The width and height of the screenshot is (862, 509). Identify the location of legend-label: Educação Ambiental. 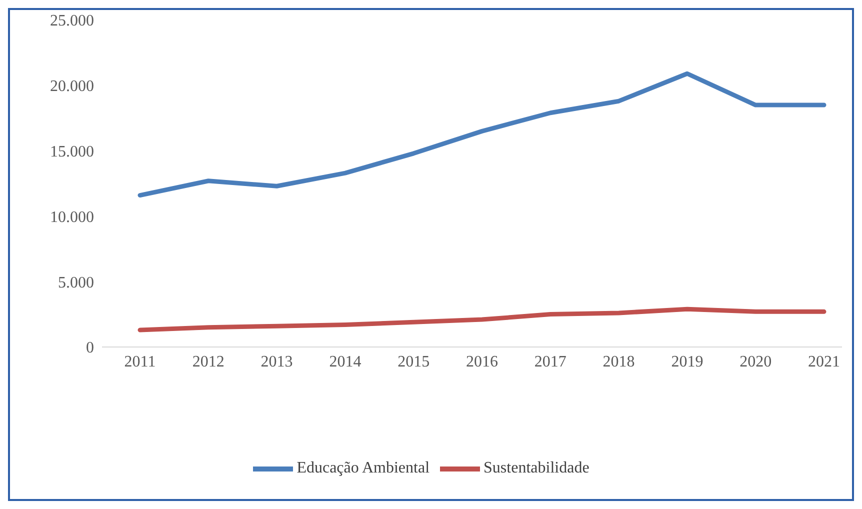
(363, 468).